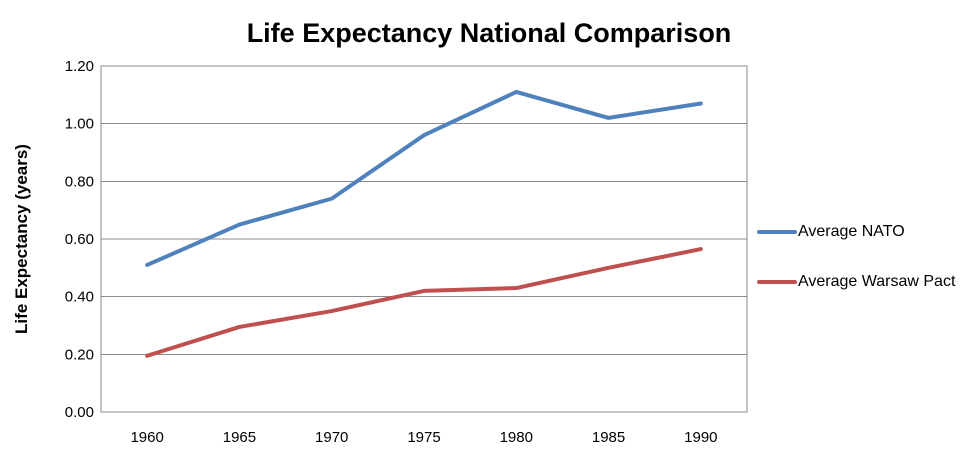 The height and width of the screenshot is (465, 978). I want to click on chart-title: Life Expectancy National Comparison, so click(489, 33).